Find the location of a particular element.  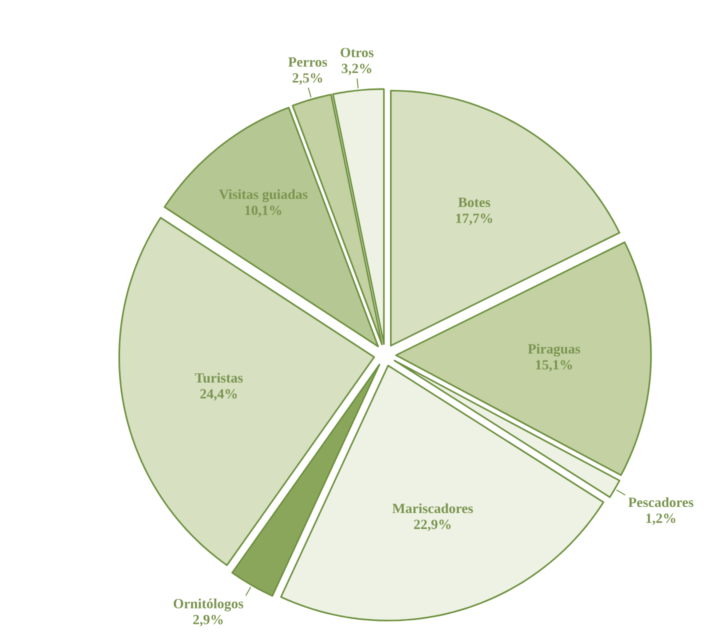

data-label: 22,9% is located at coordinates (432, 526).